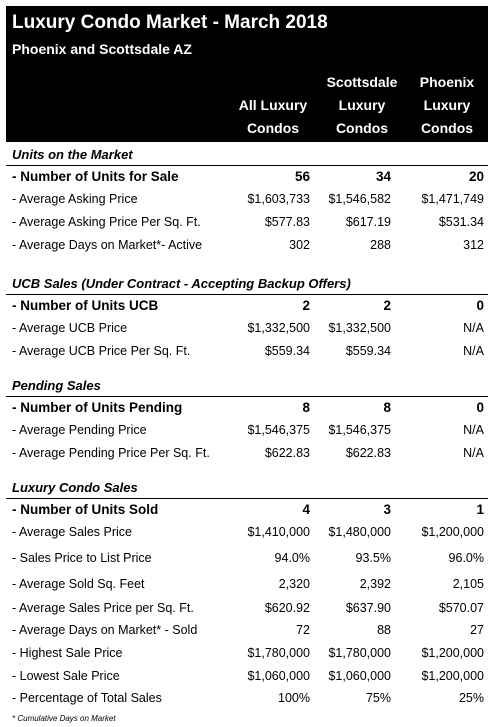 The image size is (494, 727). Describe the element at coordinates (95, 176) in the screenshot. I see `row-label: - Number of Units for Sale` at that location.